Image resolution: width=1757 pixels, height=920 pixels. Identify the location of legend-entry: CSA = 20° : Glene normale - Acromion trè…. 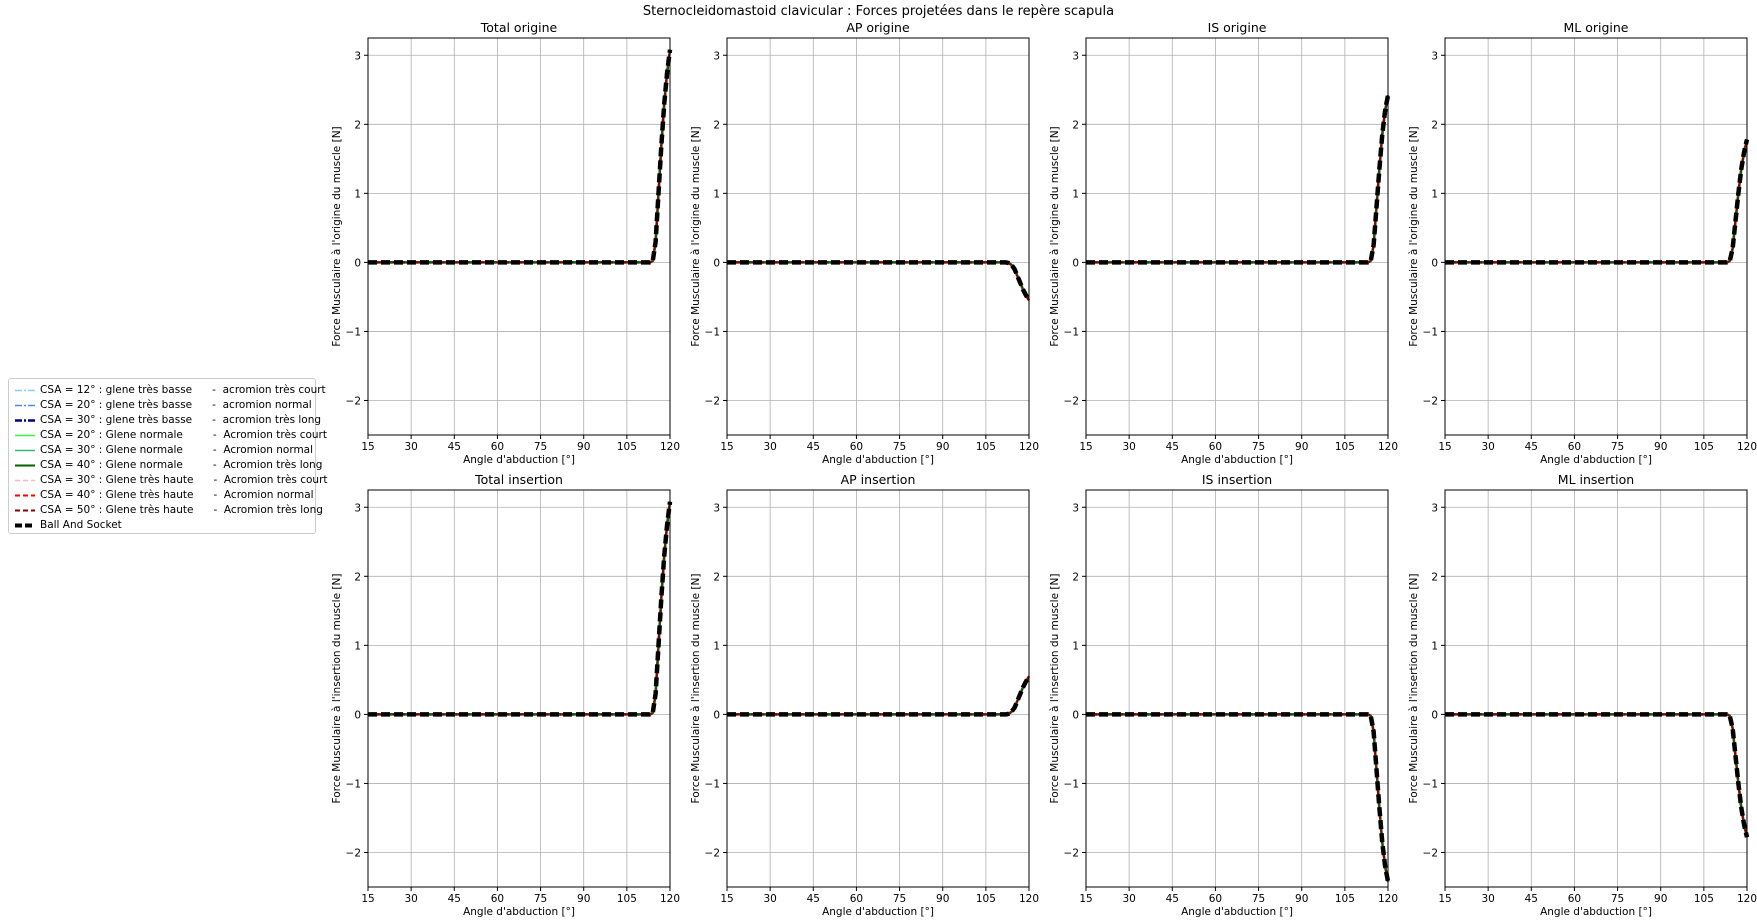
(168, 435).